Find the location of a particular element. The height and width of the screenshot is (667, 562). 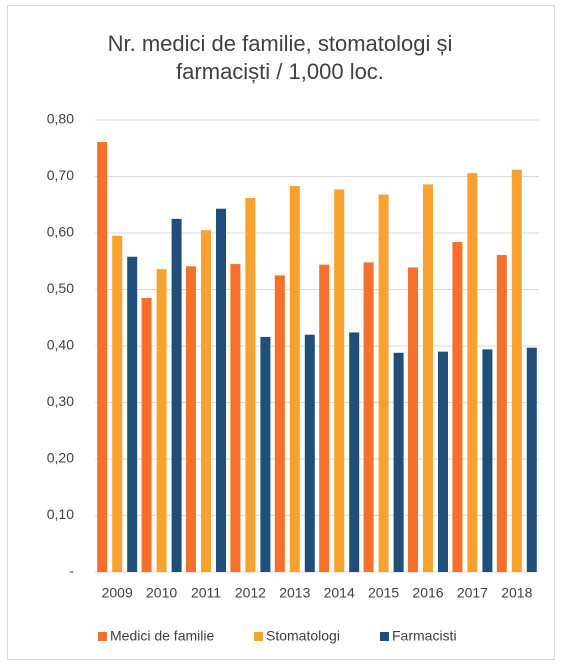

y-tick-label: 0,50 is located at coordinates (60, 288).